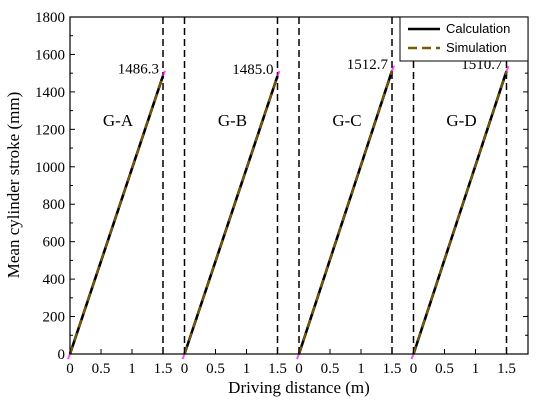 The image size is (550, 407). Describe the element at coordinates (368, 65) in the screenshot. I see `end-value-label-g-c: 1512.7` at that location.